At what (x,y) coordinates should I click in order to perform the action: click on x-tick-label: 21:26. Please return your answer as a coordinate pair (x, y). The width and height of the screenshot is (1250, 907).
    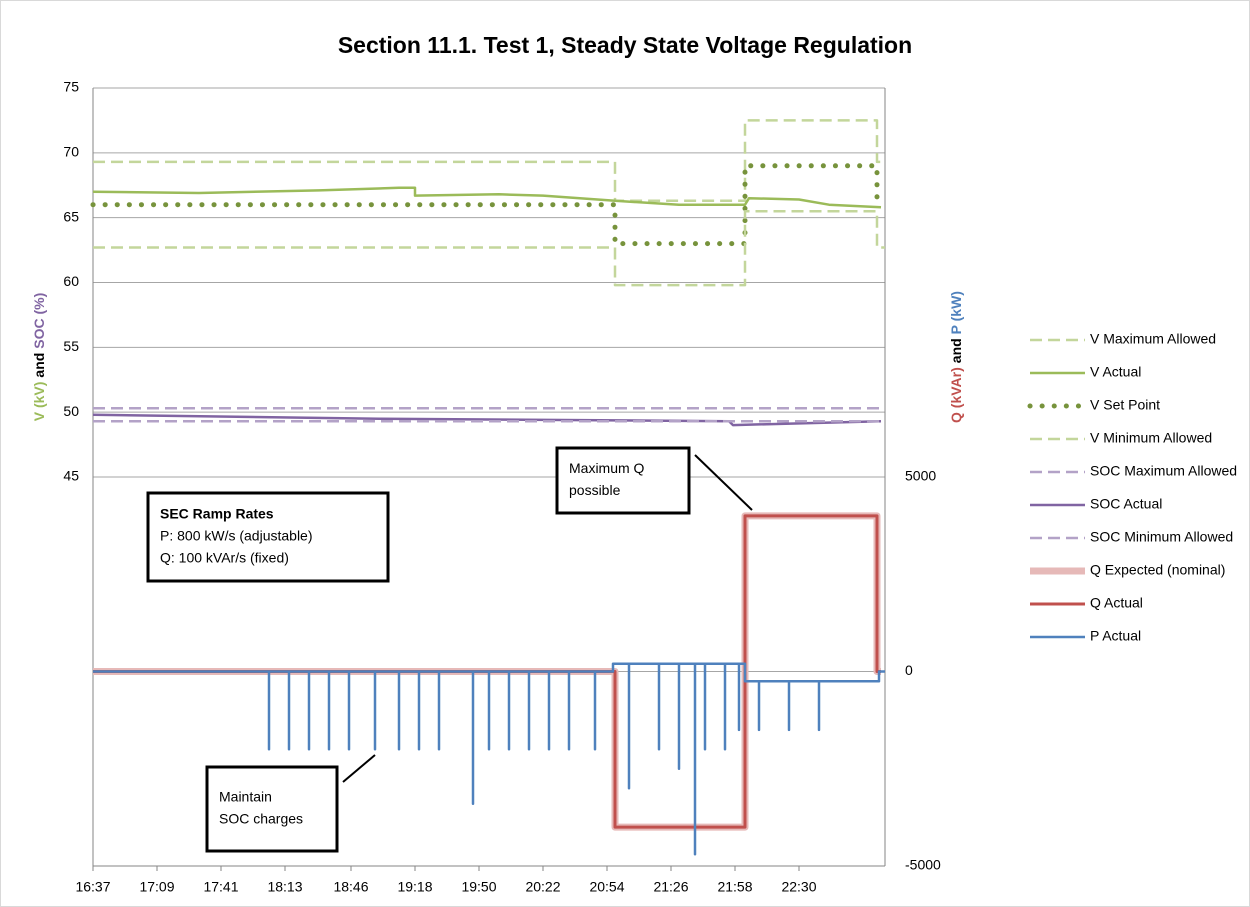
    Looking at the image, I should click on (670, 887).